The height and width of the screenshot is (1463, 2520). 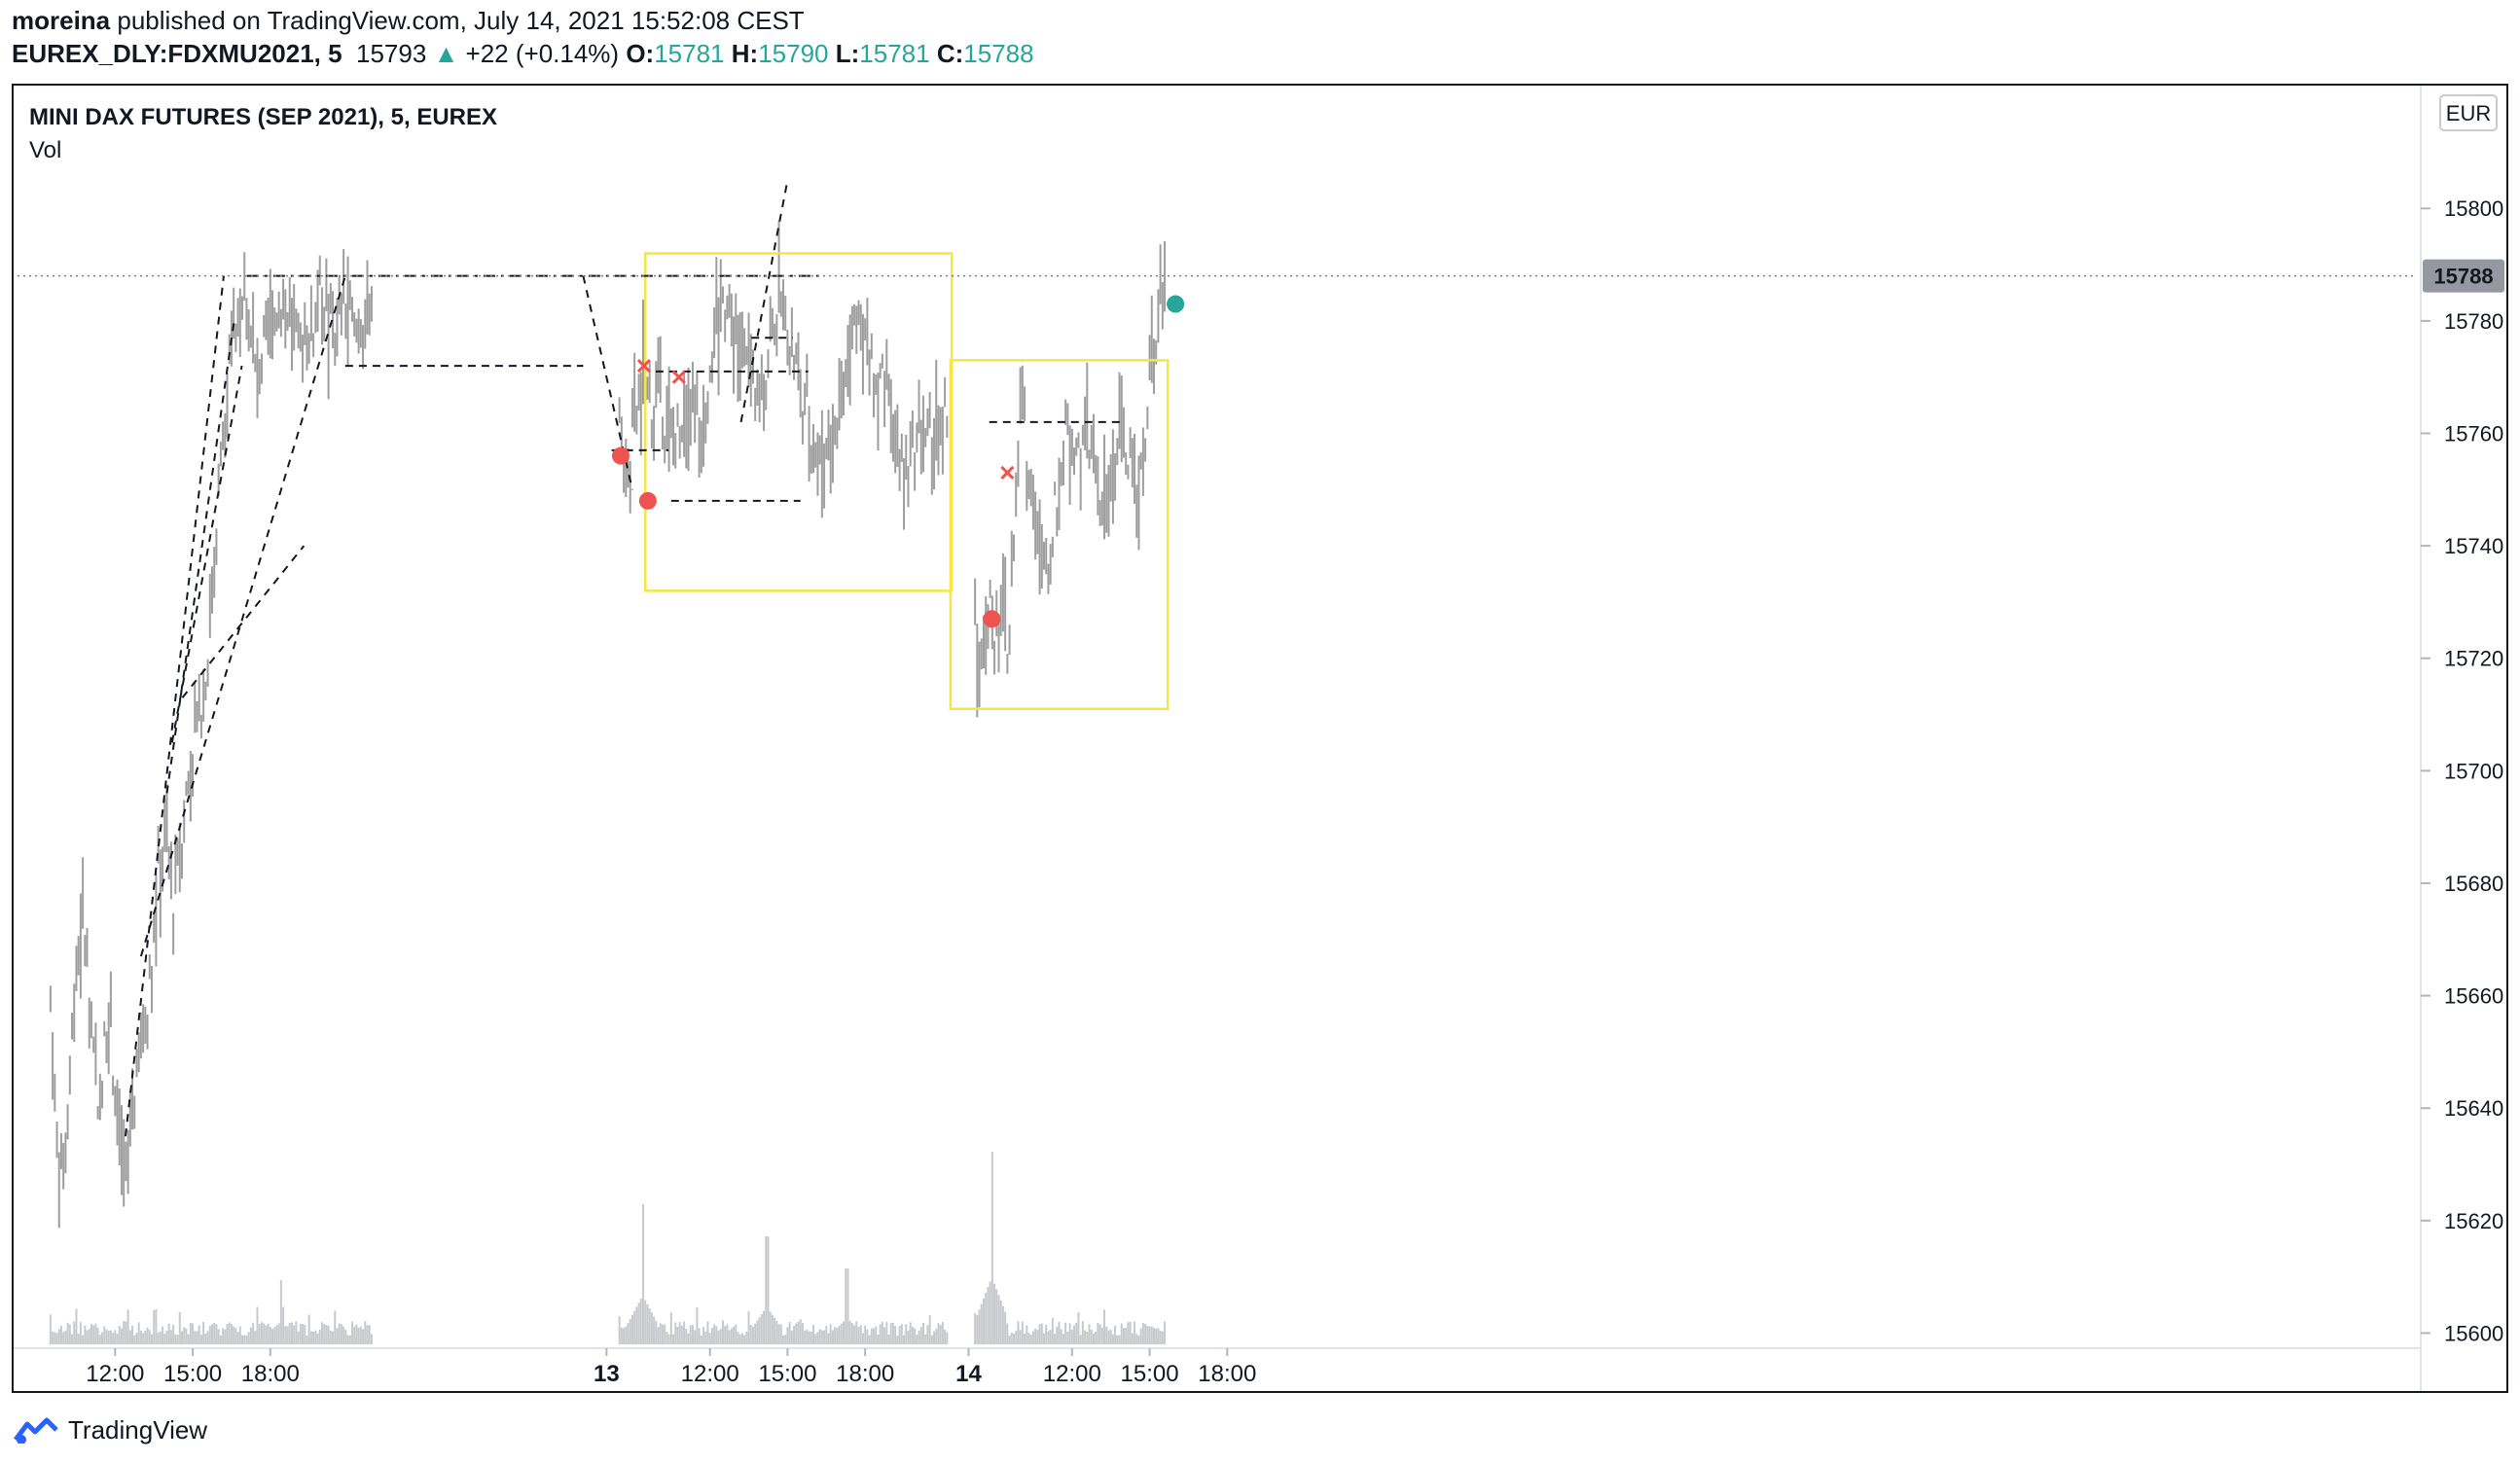 What do you see at coordinates (36, 1430) in the screenshot?
I see `tradingview-logo-icon` at bounding box center [36, 1430].